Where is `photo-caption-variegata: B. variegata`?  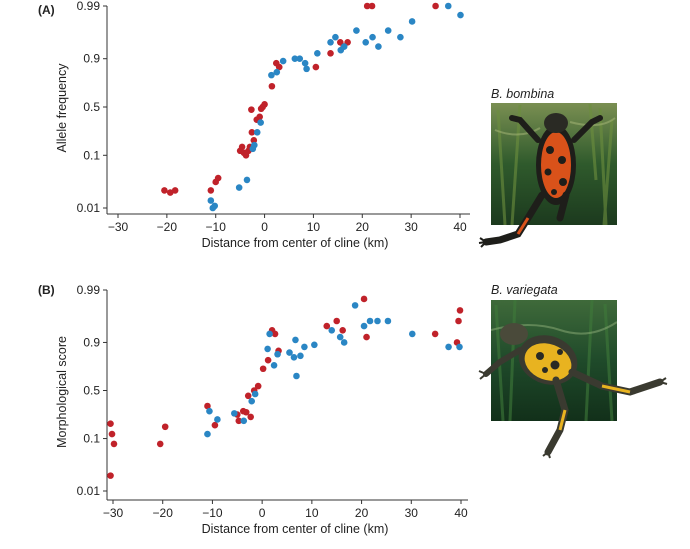
photo-caption-variegata: B. variegata is located at coordinates (524, 290).